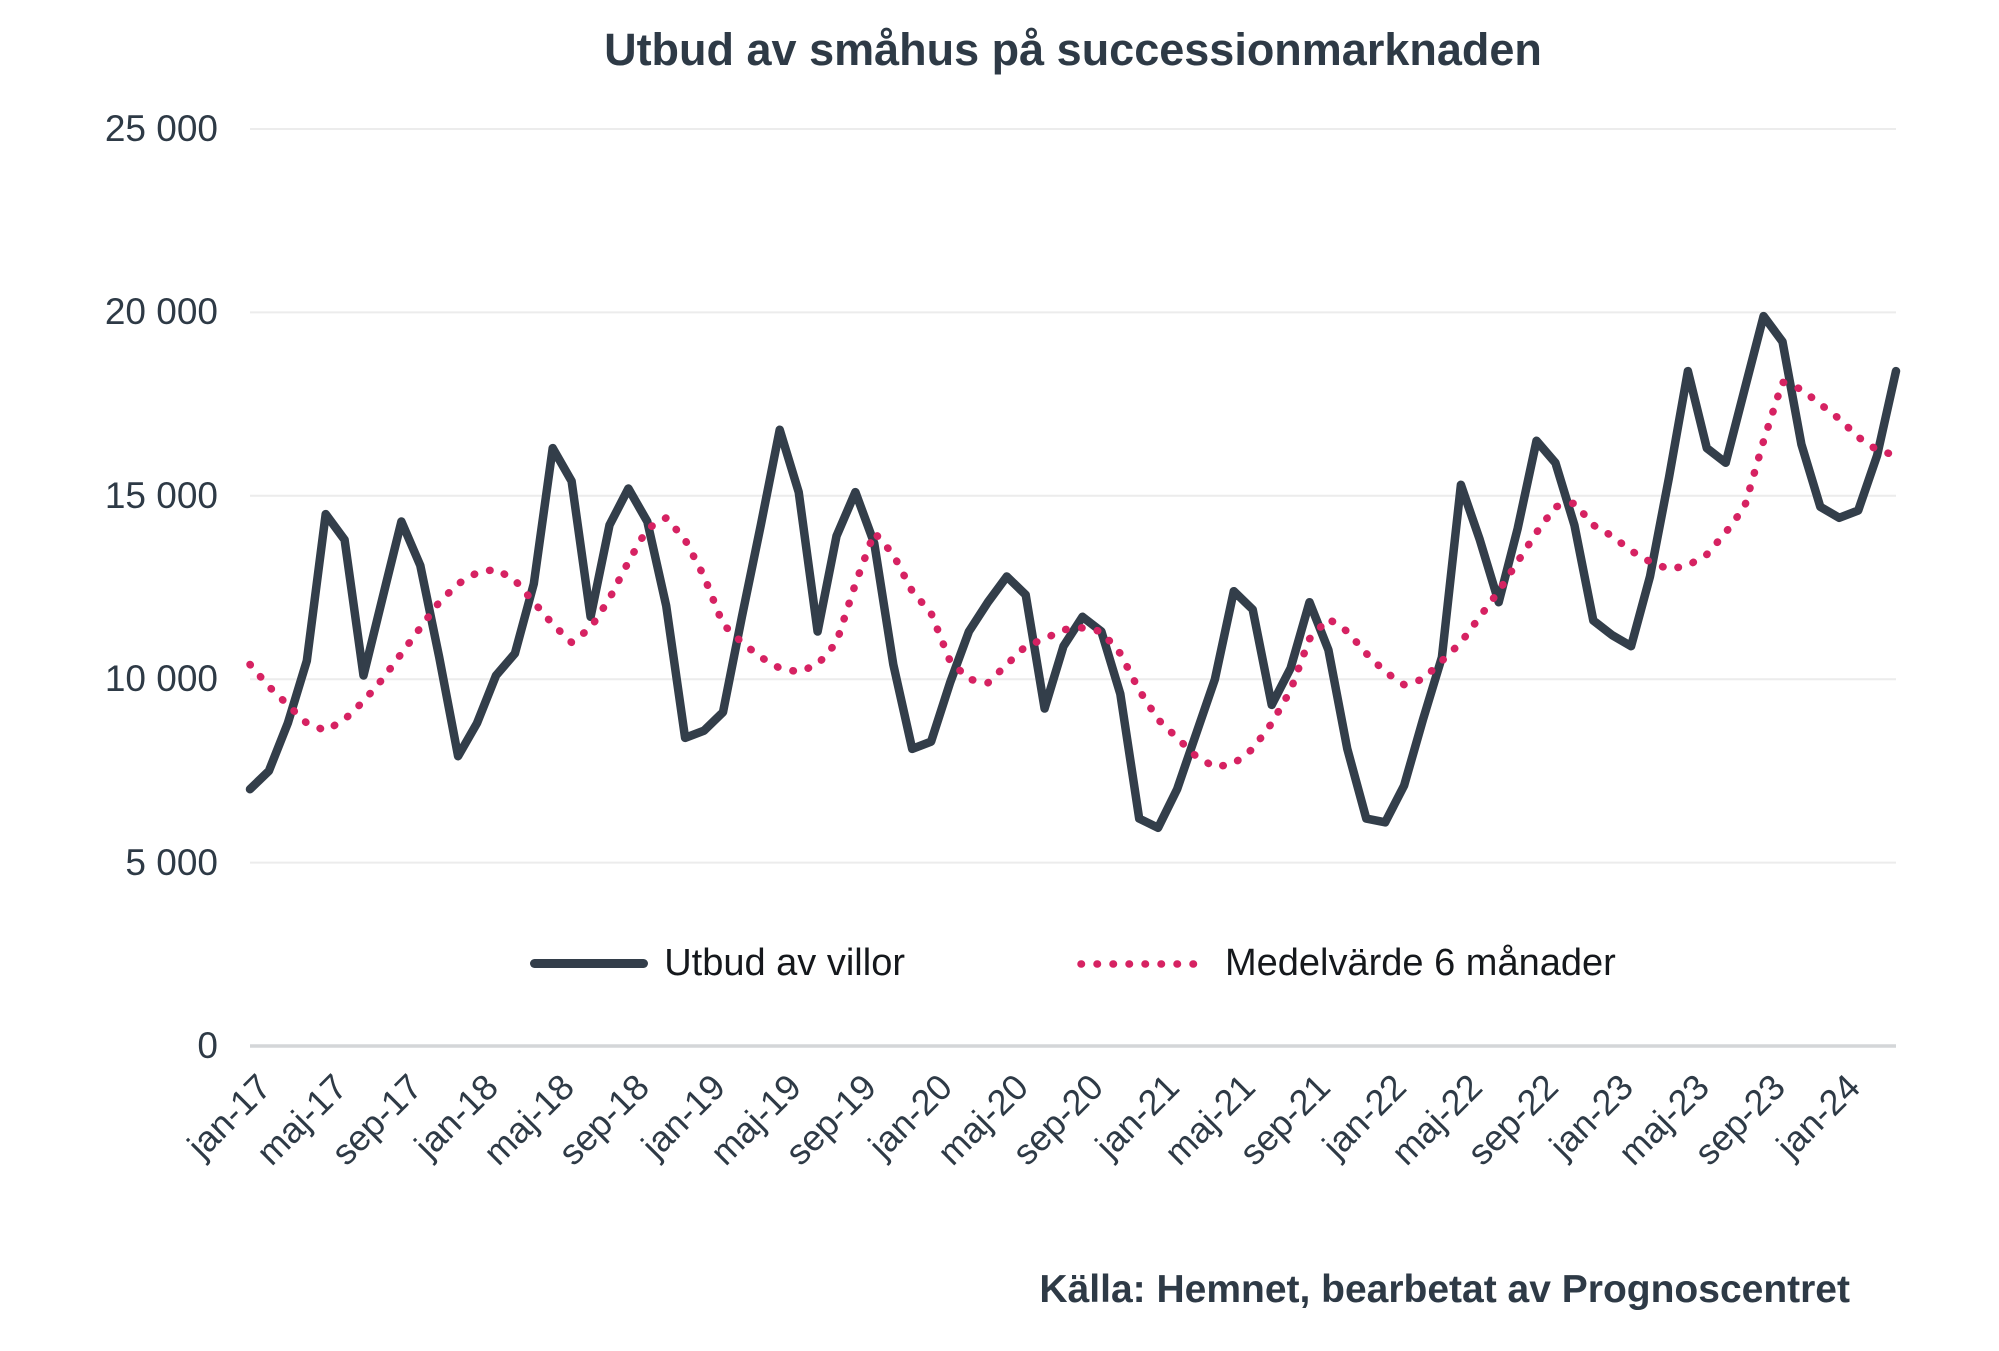  I want to click on y-tick-label: 25 000, so click(161, 128).